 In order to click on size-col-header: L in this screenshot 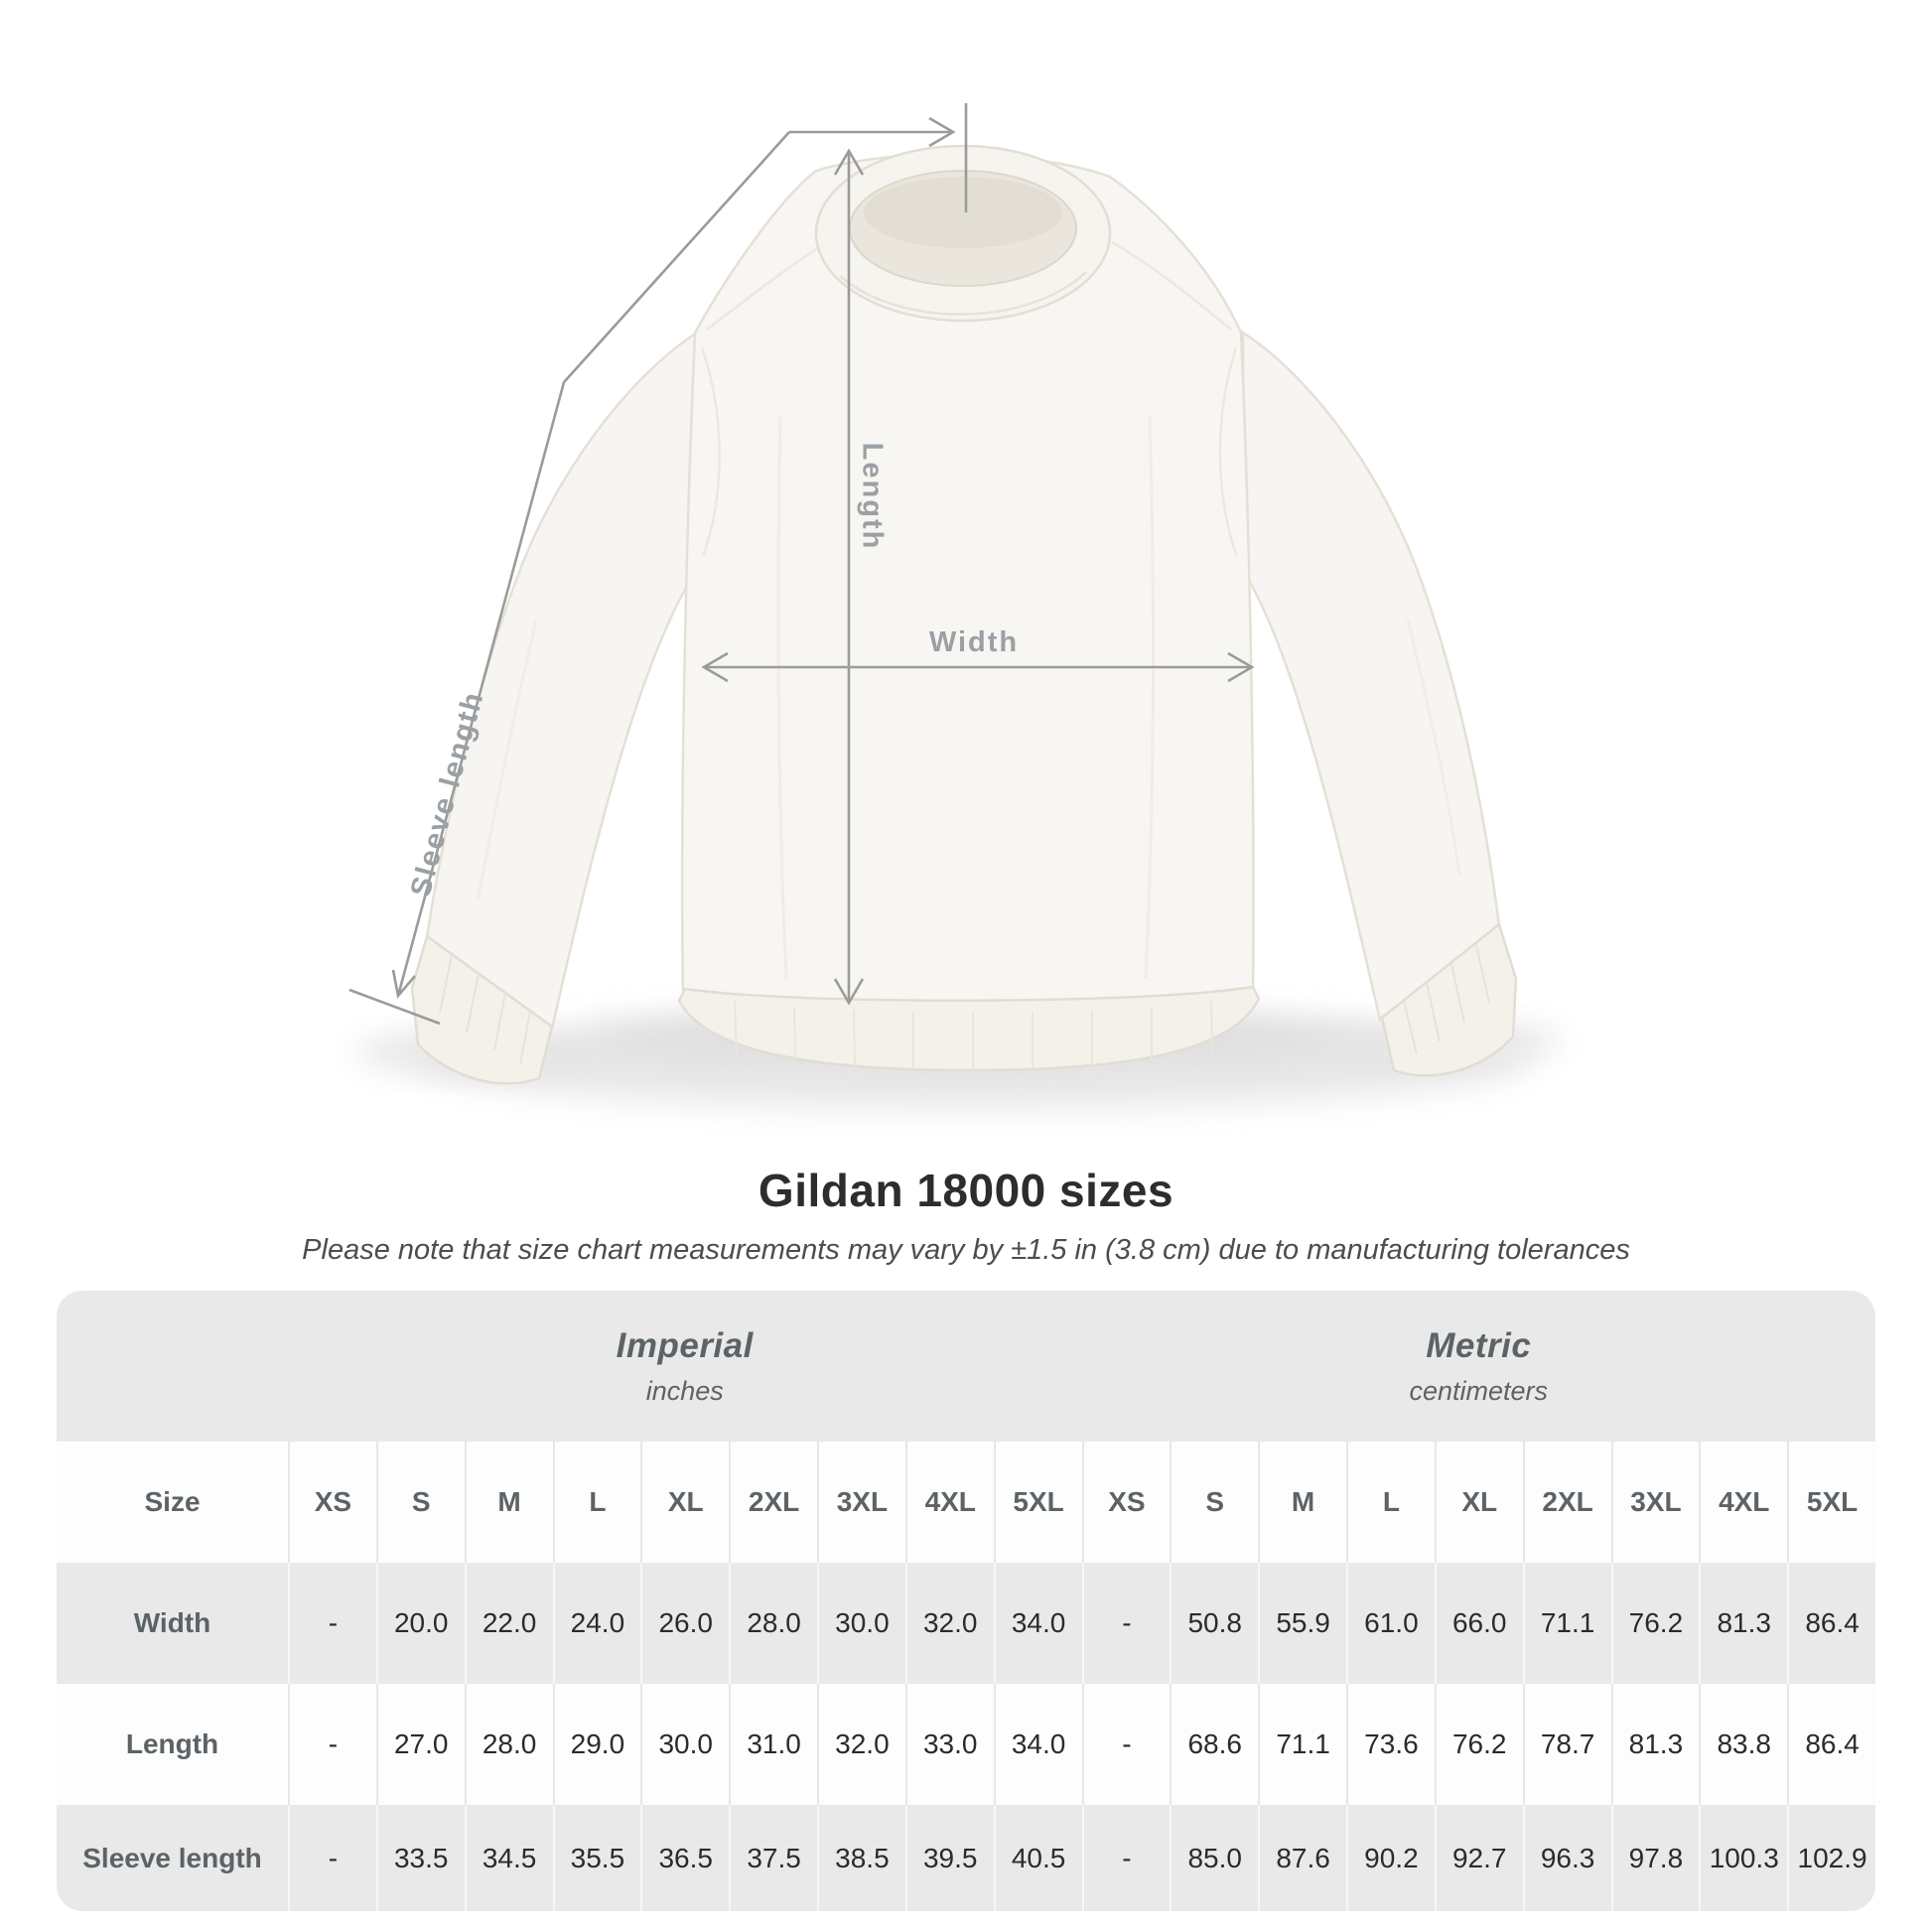, I will do `click(1390, 1502)`.